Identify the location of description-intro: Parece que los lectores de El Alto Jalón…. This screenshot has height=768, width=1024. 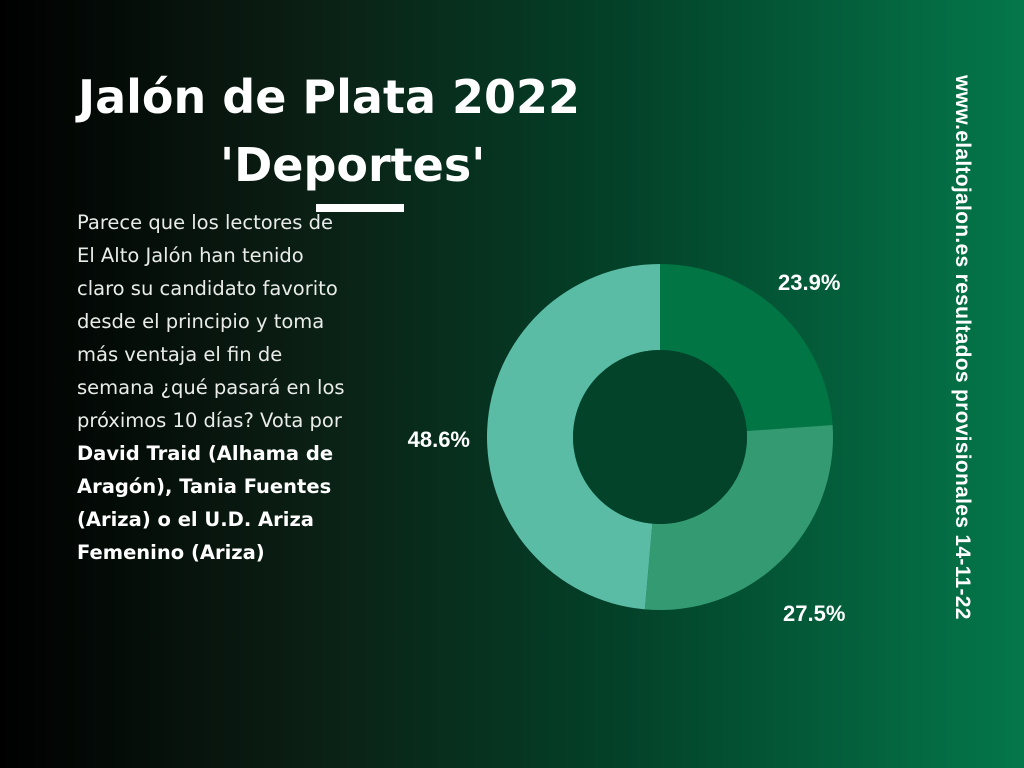
(211, 321).